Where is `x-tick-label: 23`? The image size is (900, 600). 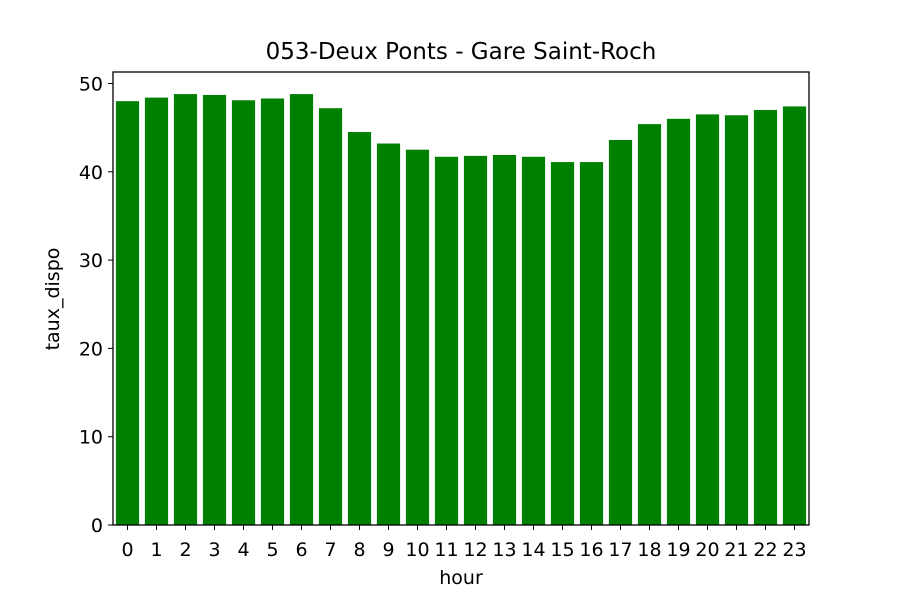 x-tick-label: 23 is located at coordinates (794, 550).